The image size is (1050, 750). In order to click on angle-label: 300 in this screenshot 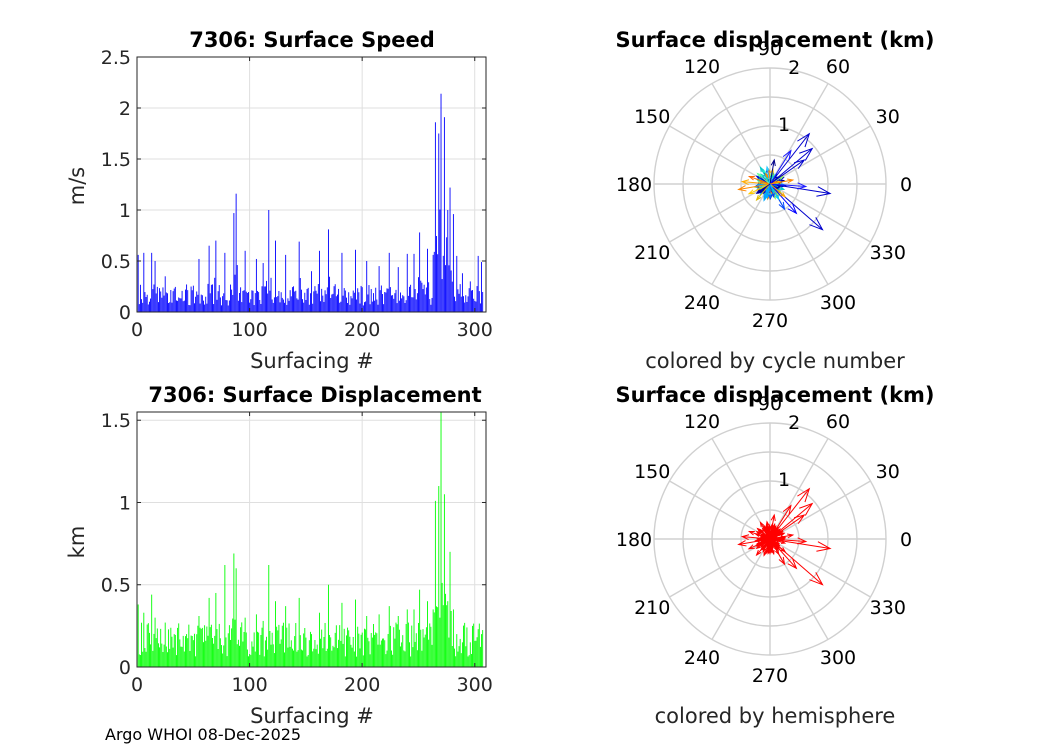, I will do `click(838, 303)`.